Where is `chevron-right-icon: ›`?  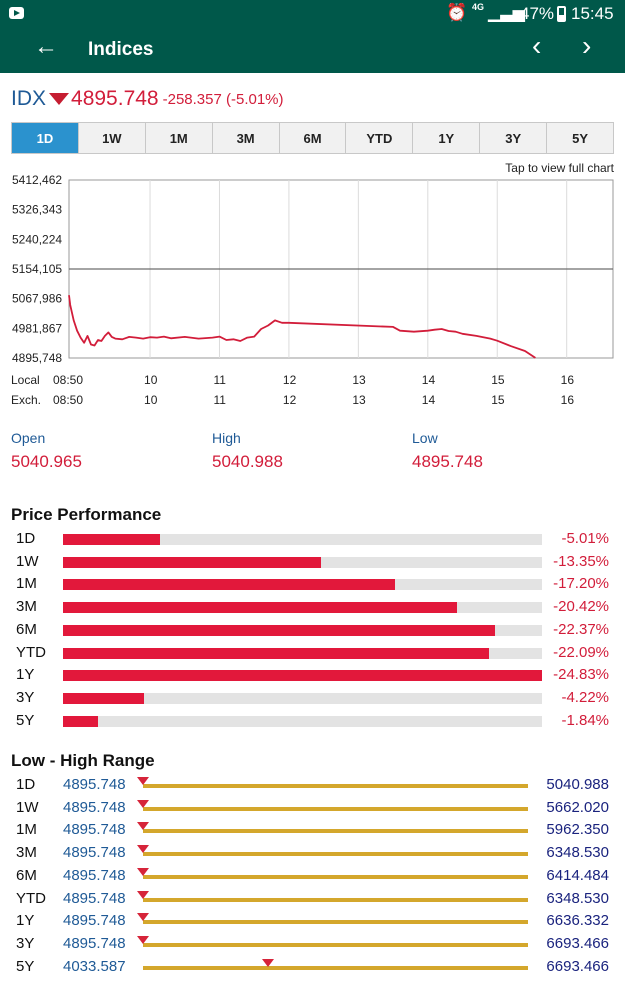 chevron-right-icon: › is located at coordinates (587, 45).